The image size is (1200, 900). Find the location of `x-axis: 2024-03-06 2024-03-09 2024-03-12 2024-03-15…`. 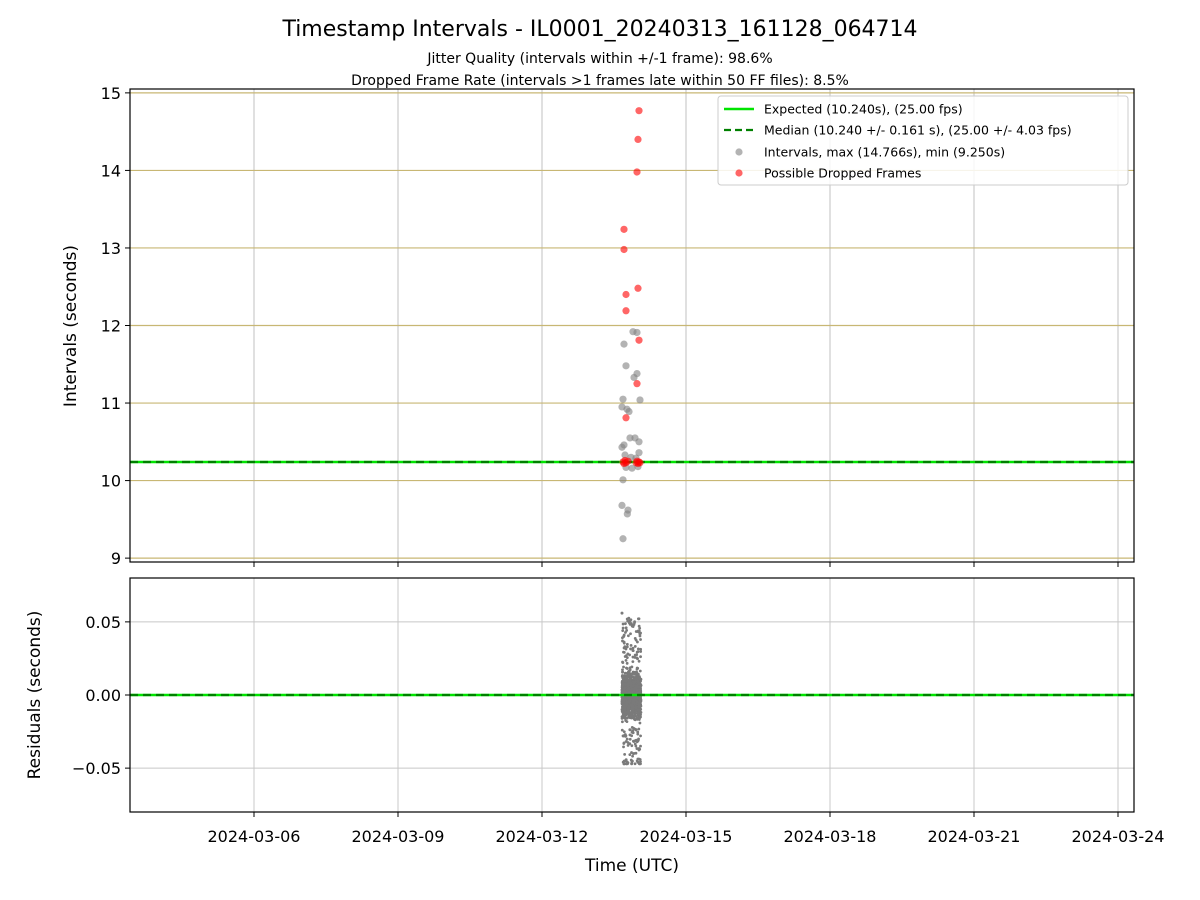

x-axis: 2024-03-06 2024-03-09 2024-03-12 2024-03-15… is located at coordinates (686, 829).